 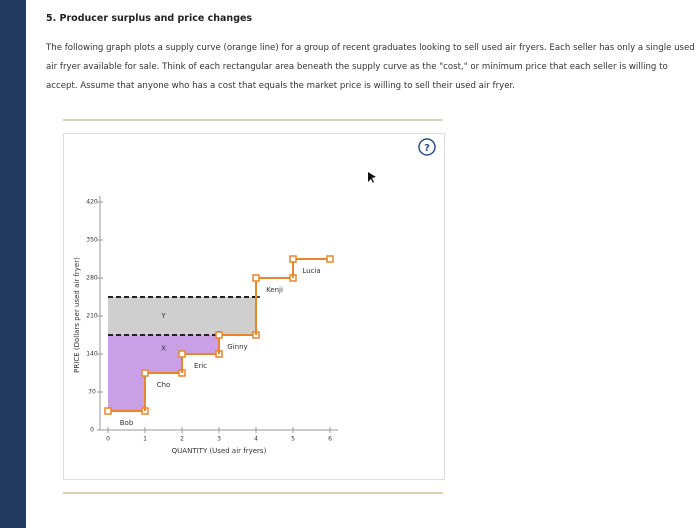 I want to click on help-icon: ?, so click(x=427, y=148).